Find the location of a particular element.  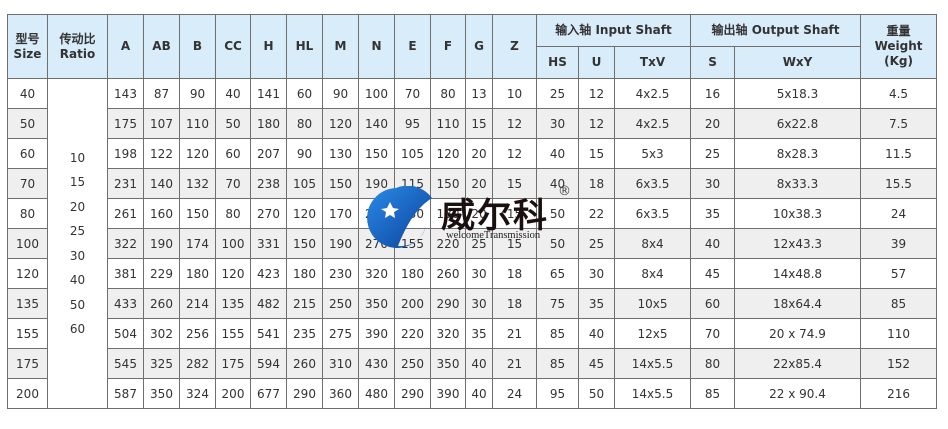

cell: 8x33.3 is located at coordinates (798, 183).